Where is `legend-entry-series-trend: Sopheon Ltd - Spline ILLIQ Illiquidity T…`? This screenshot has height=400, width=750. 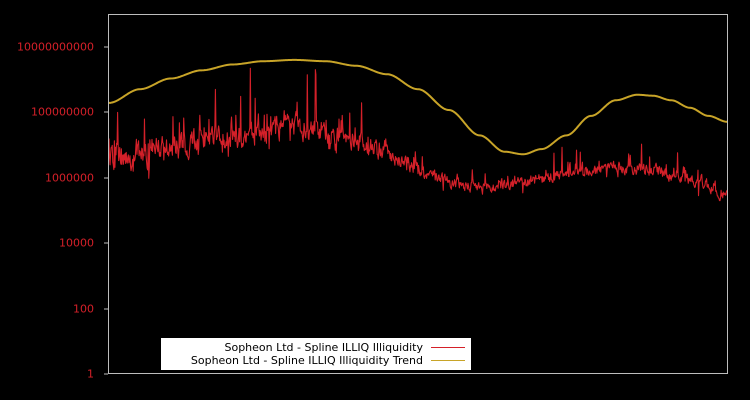
legend-entry-series-trend: Sopheon Ltd - Spline ILLIQ Illiquidity T… is located at coordinates (316, 360).